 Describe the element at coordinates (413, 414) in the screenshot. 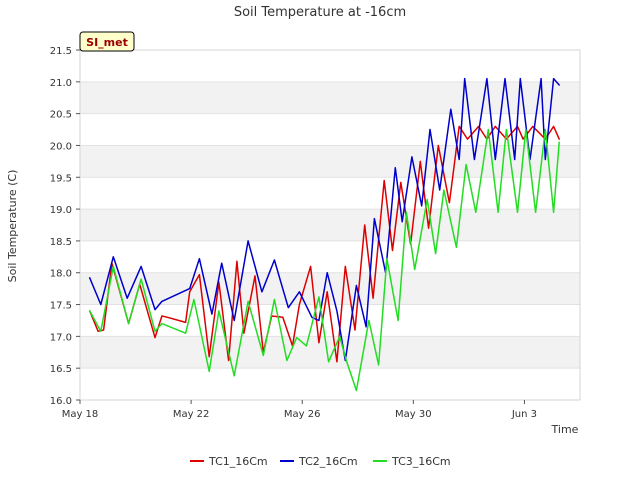

I see `x-tick-label: May 30` at that location.